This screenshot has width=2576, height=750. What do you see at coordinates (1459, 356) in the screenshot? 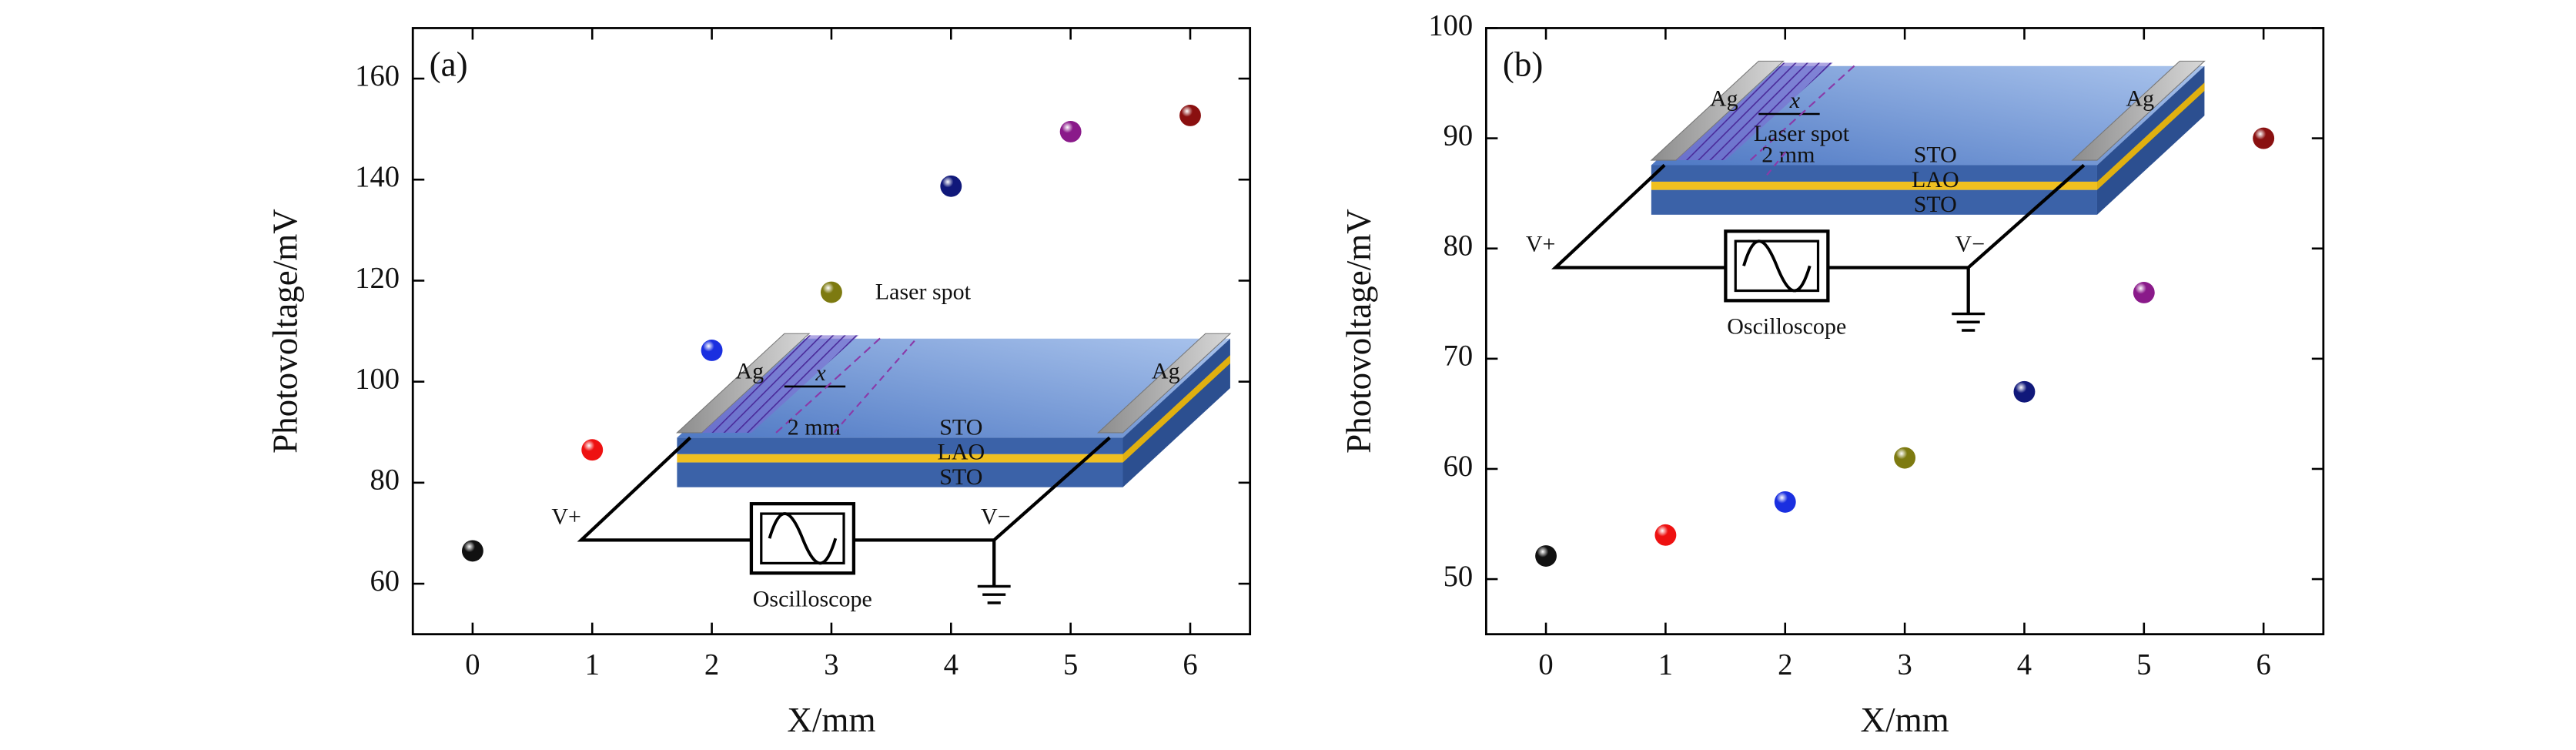
I see `y-tick-label: 70` at bounding box center [1459, 356].